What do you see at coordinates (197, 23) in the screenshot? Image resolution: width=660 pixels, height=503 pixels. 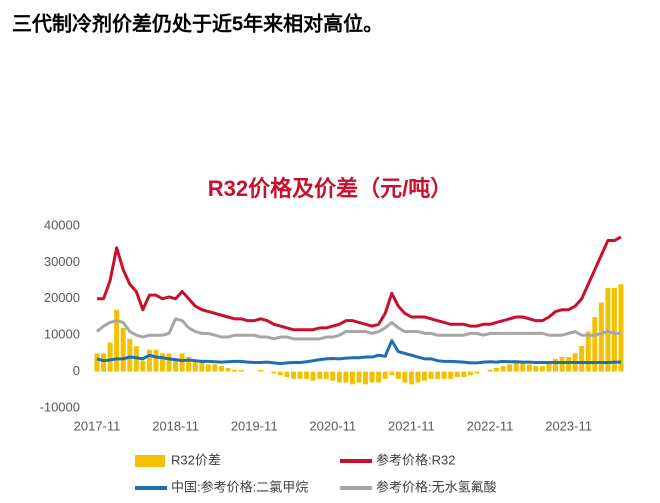 I see `heading: 三代制冷剂价差仍处于近5年来相对高位。` at bounding box center [197, 23].